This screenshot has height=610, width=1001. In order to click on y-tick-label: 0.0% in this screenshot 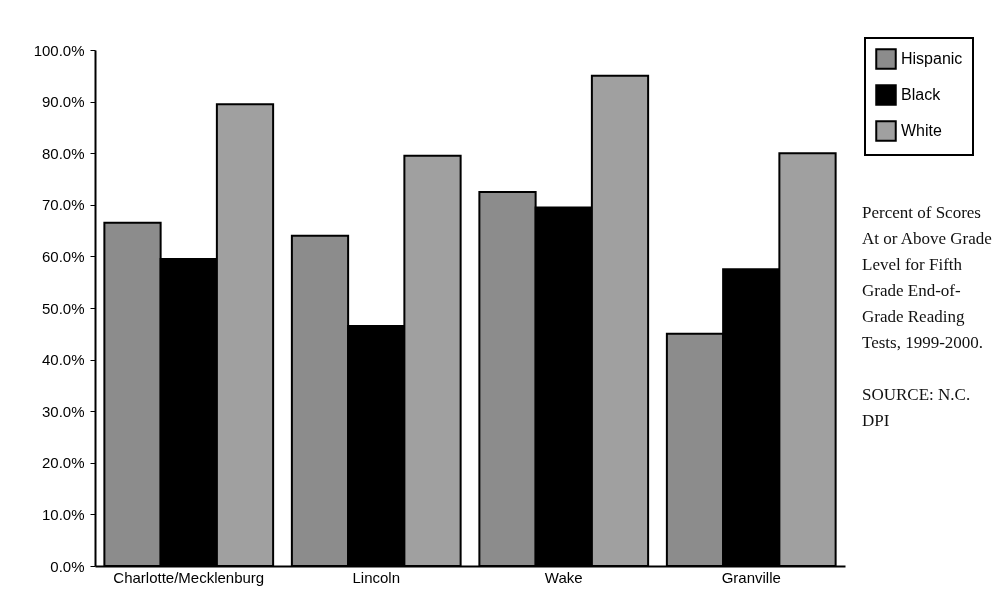, I will do `click(67, 566)`.